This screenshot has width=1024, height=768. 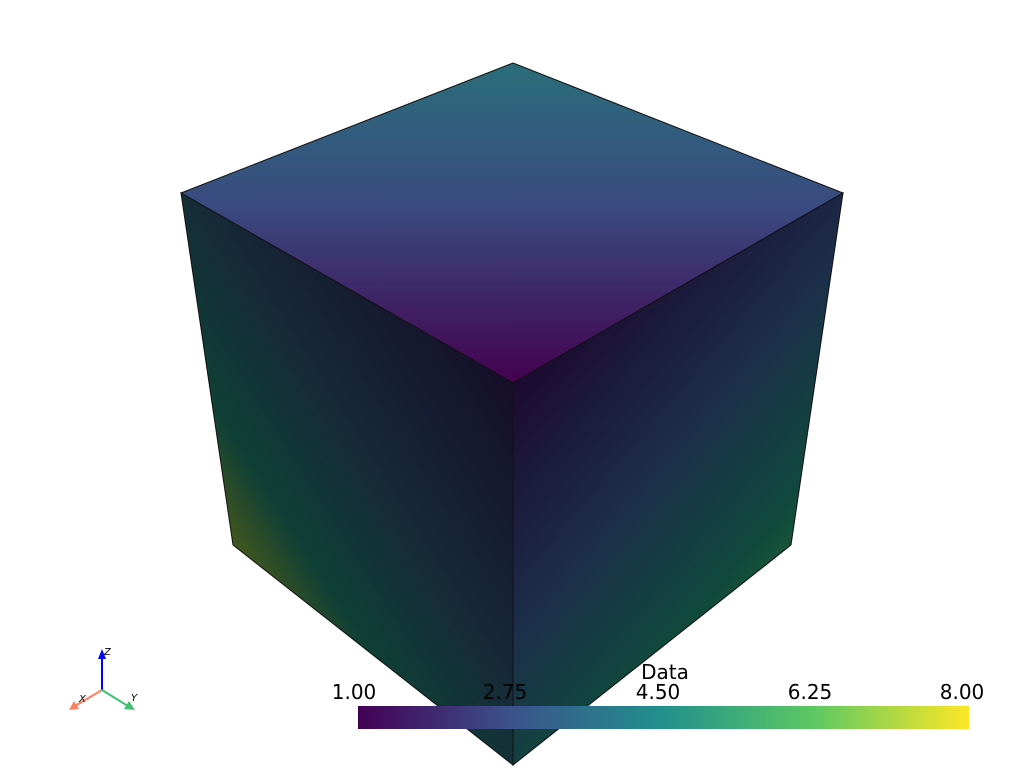 What do you see at coordinates (103, 678) in the screenshot?
I see `orientation-axes: Z X Y` at bounding box center [103, 678].